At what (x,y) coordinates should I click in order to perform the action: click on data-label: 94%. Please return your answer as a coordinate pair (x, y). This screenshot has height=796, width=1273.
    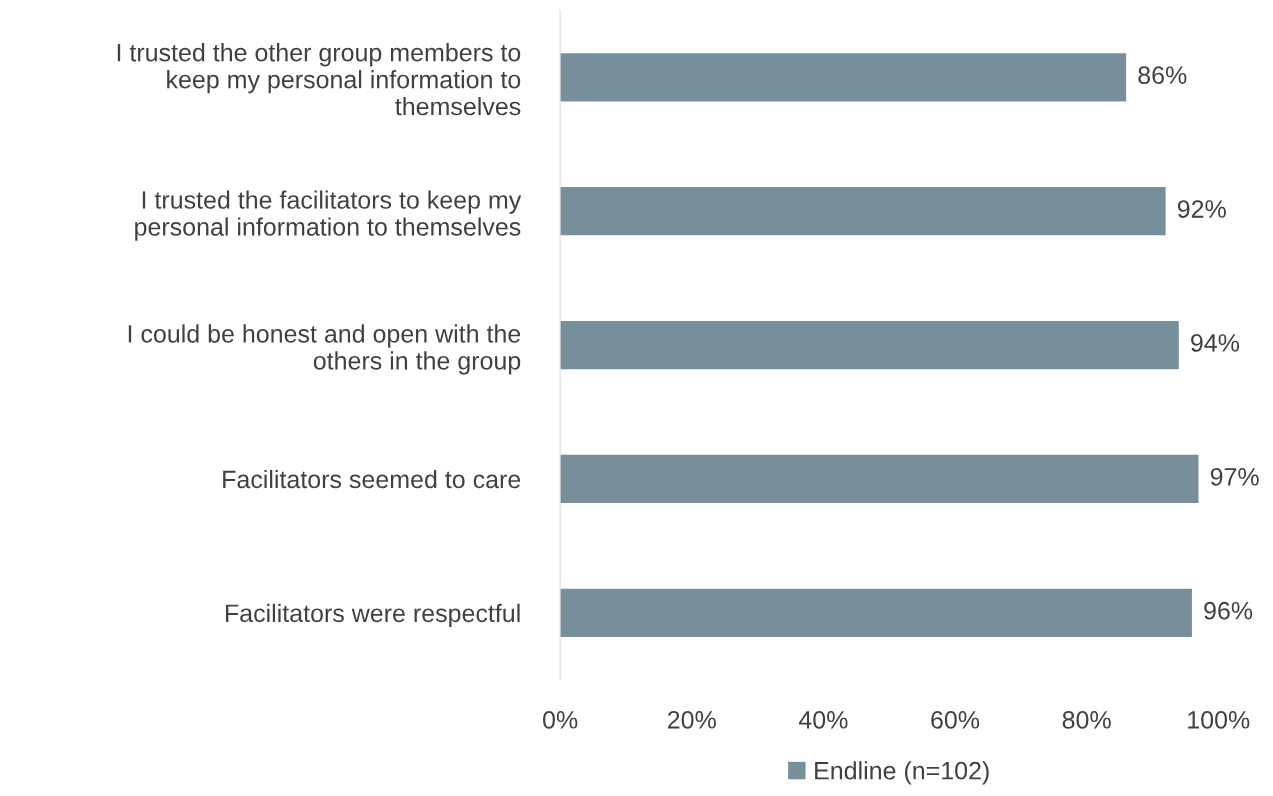
    Looking at the image, I should click on (1215, 343).